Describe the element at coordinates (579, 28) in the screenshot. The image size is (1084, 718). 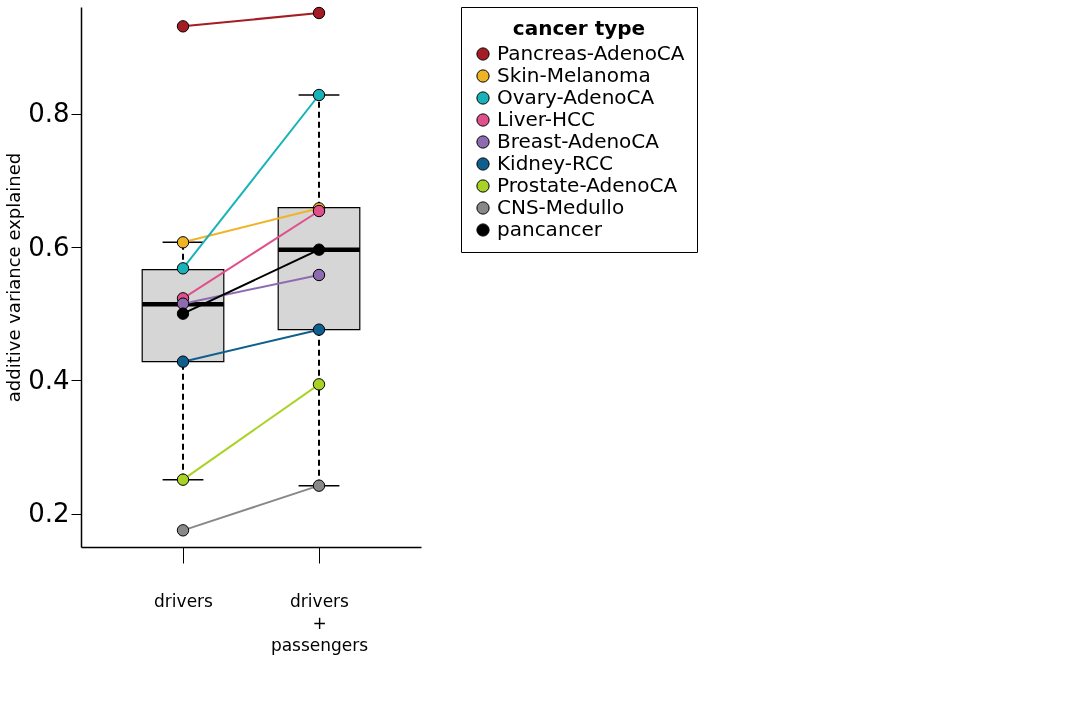
I see `legend-title: cancer type` at that location.